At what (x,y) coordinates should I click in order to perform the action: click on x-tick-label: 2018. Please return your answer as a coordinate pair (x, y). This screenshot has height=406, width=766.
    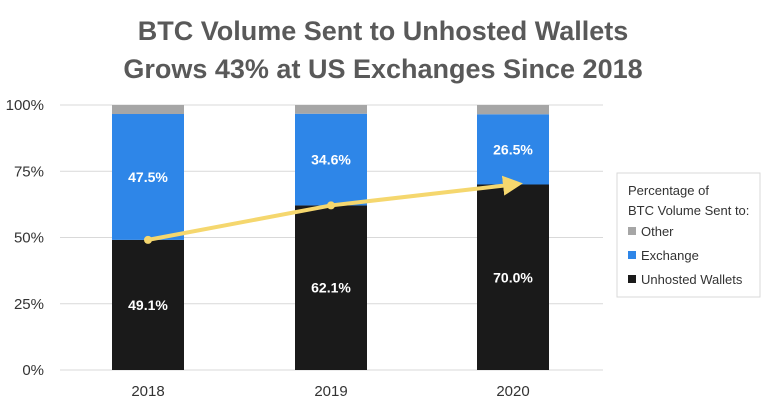
    Looking at the image, I should click on (147, 391).